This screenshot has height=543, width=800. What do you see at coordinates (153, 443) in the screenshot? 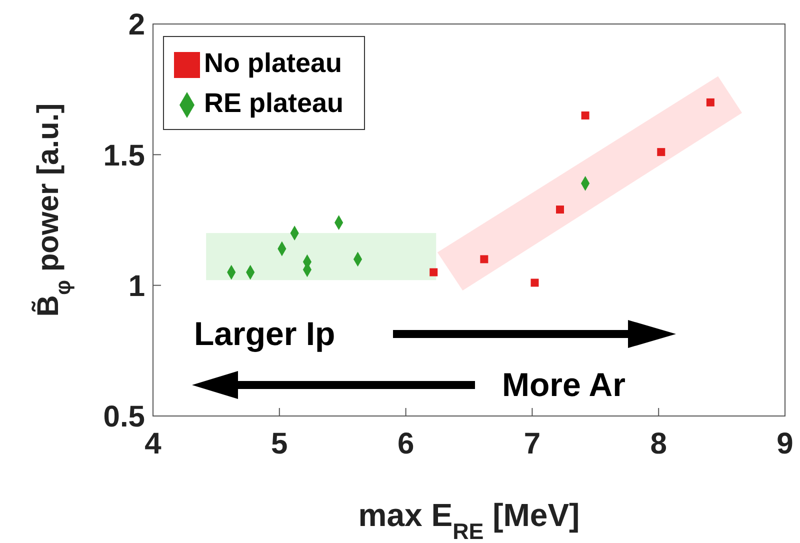
I see `x-tick-label: 4` at bounding box center [153, 443].